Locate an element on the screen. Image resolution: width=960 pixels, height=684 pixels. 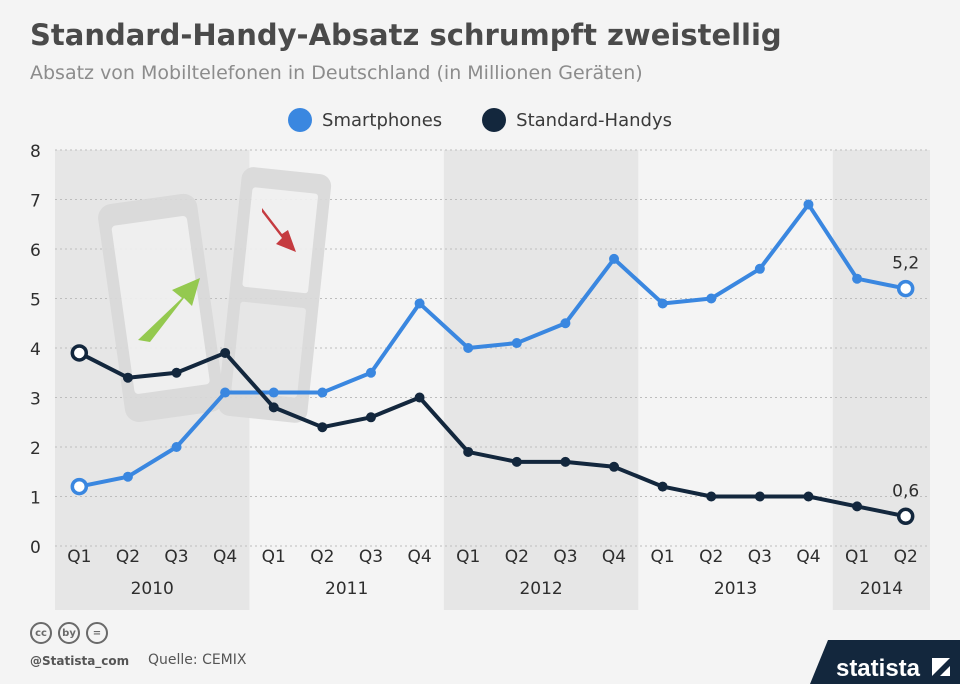
footer-credit: @Statista_com is located at coordinates (80, 661).